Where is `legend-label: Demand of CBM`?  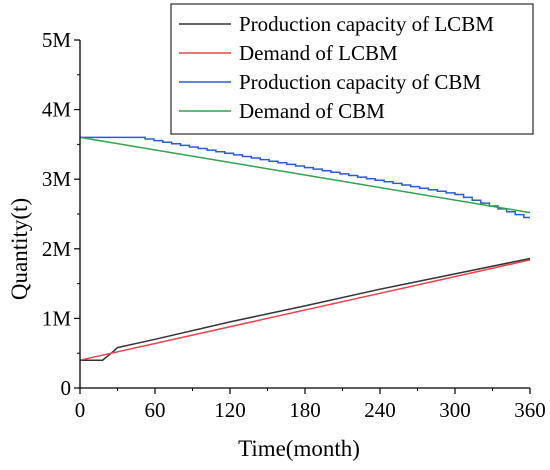
legend-label: Demand of CBM is located at coordinates (312, 111).